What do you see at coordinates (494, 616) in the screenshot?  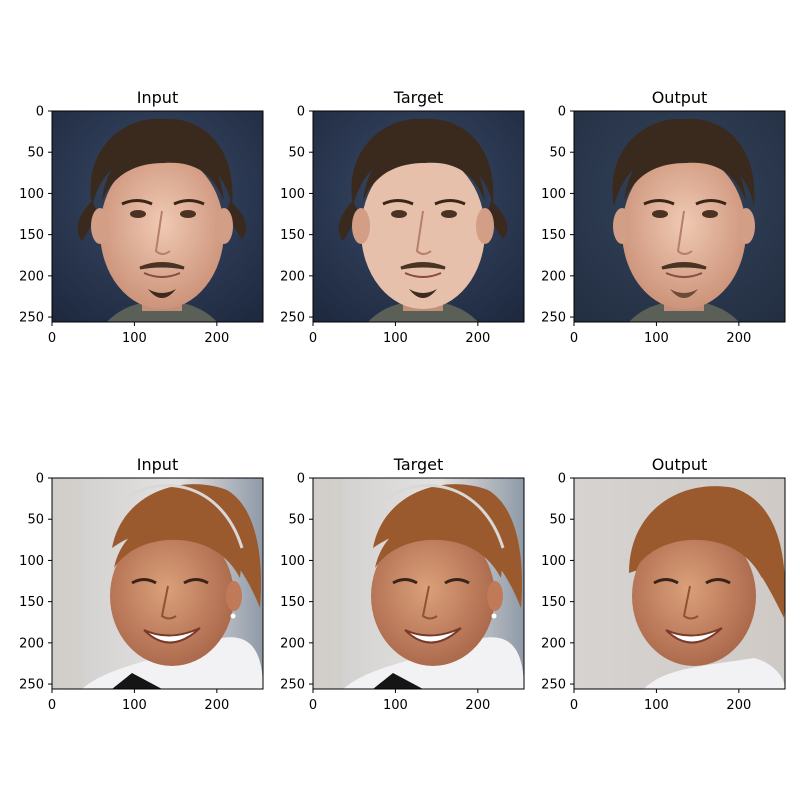 I see `earring` at bounding box center [494, 616].